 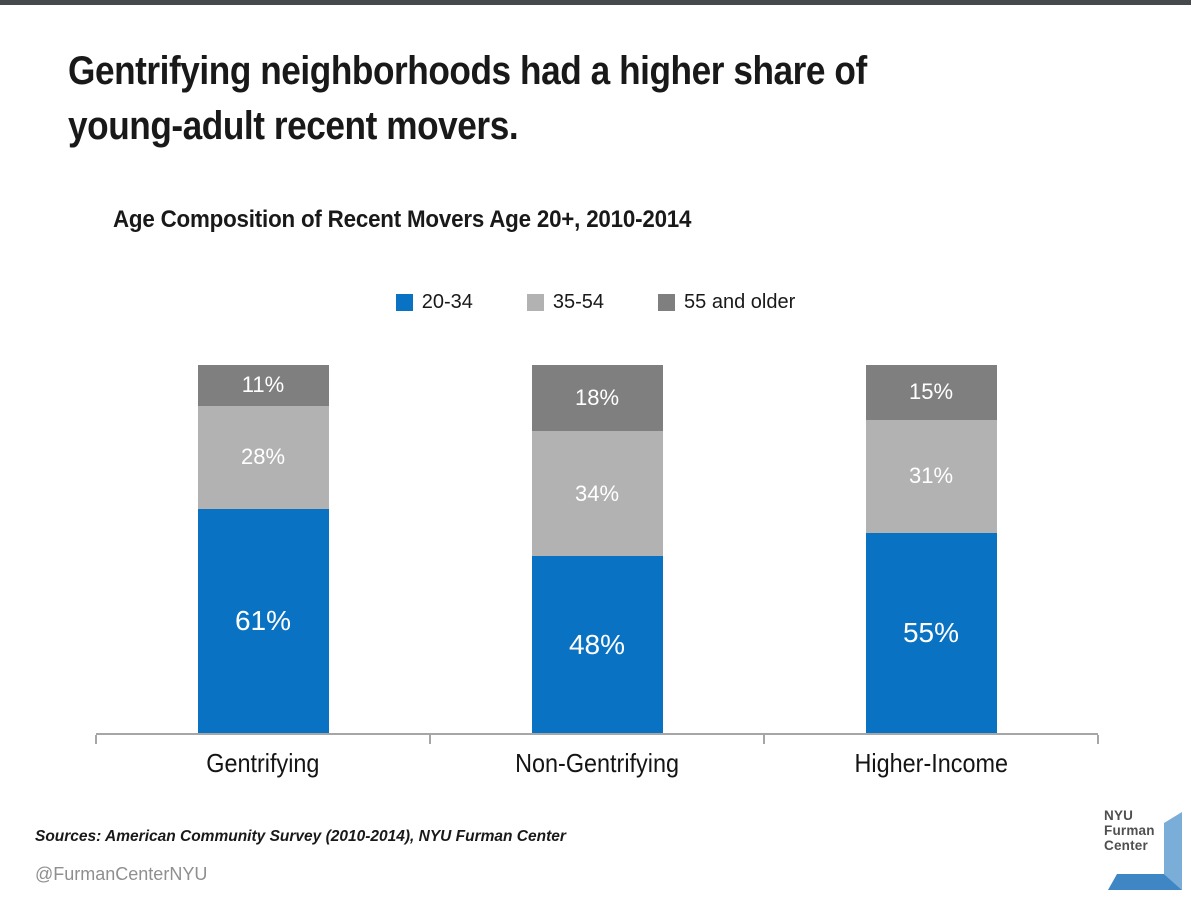 I want to click on category-label-text: Non-Gentrifying, so click(x=597, y=763).